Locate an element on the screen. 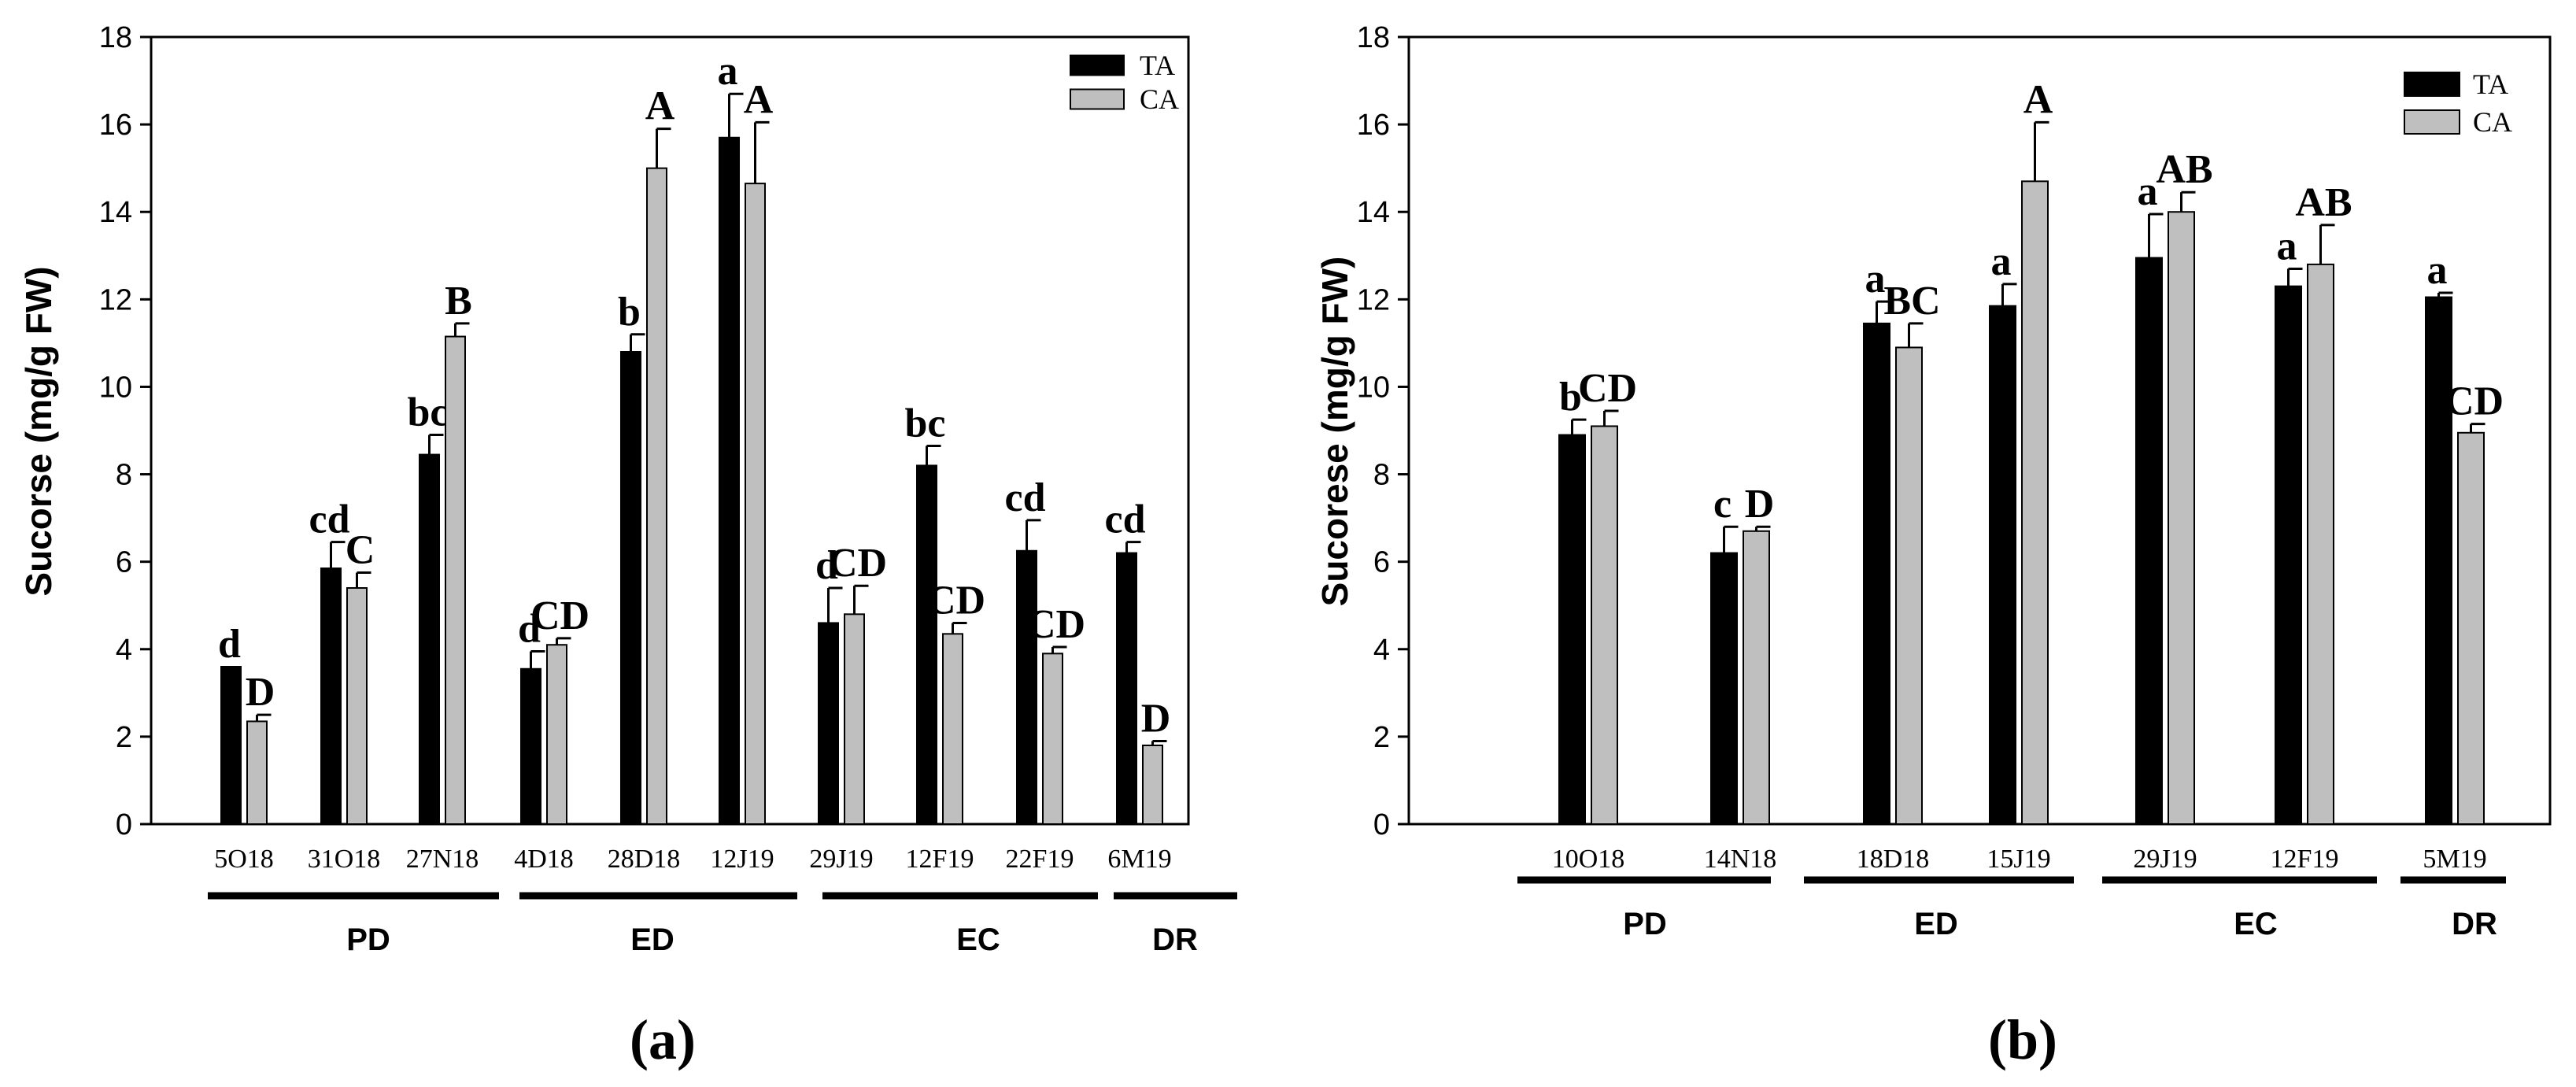 The height and width of the screenshot is (1087, 2576). legend-label: TA is located at coordinates (1157, 65).